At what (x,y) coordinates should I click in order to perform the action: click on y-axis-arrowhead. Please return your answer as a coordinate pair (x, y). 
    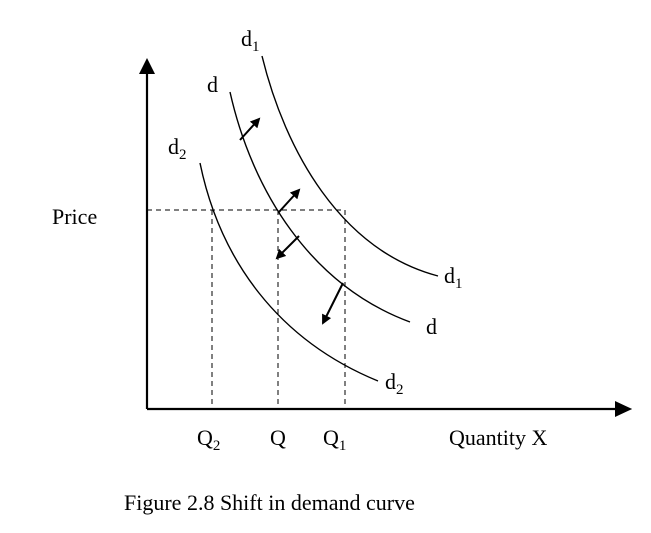
    Looking at the image, I should click on (147, 66).